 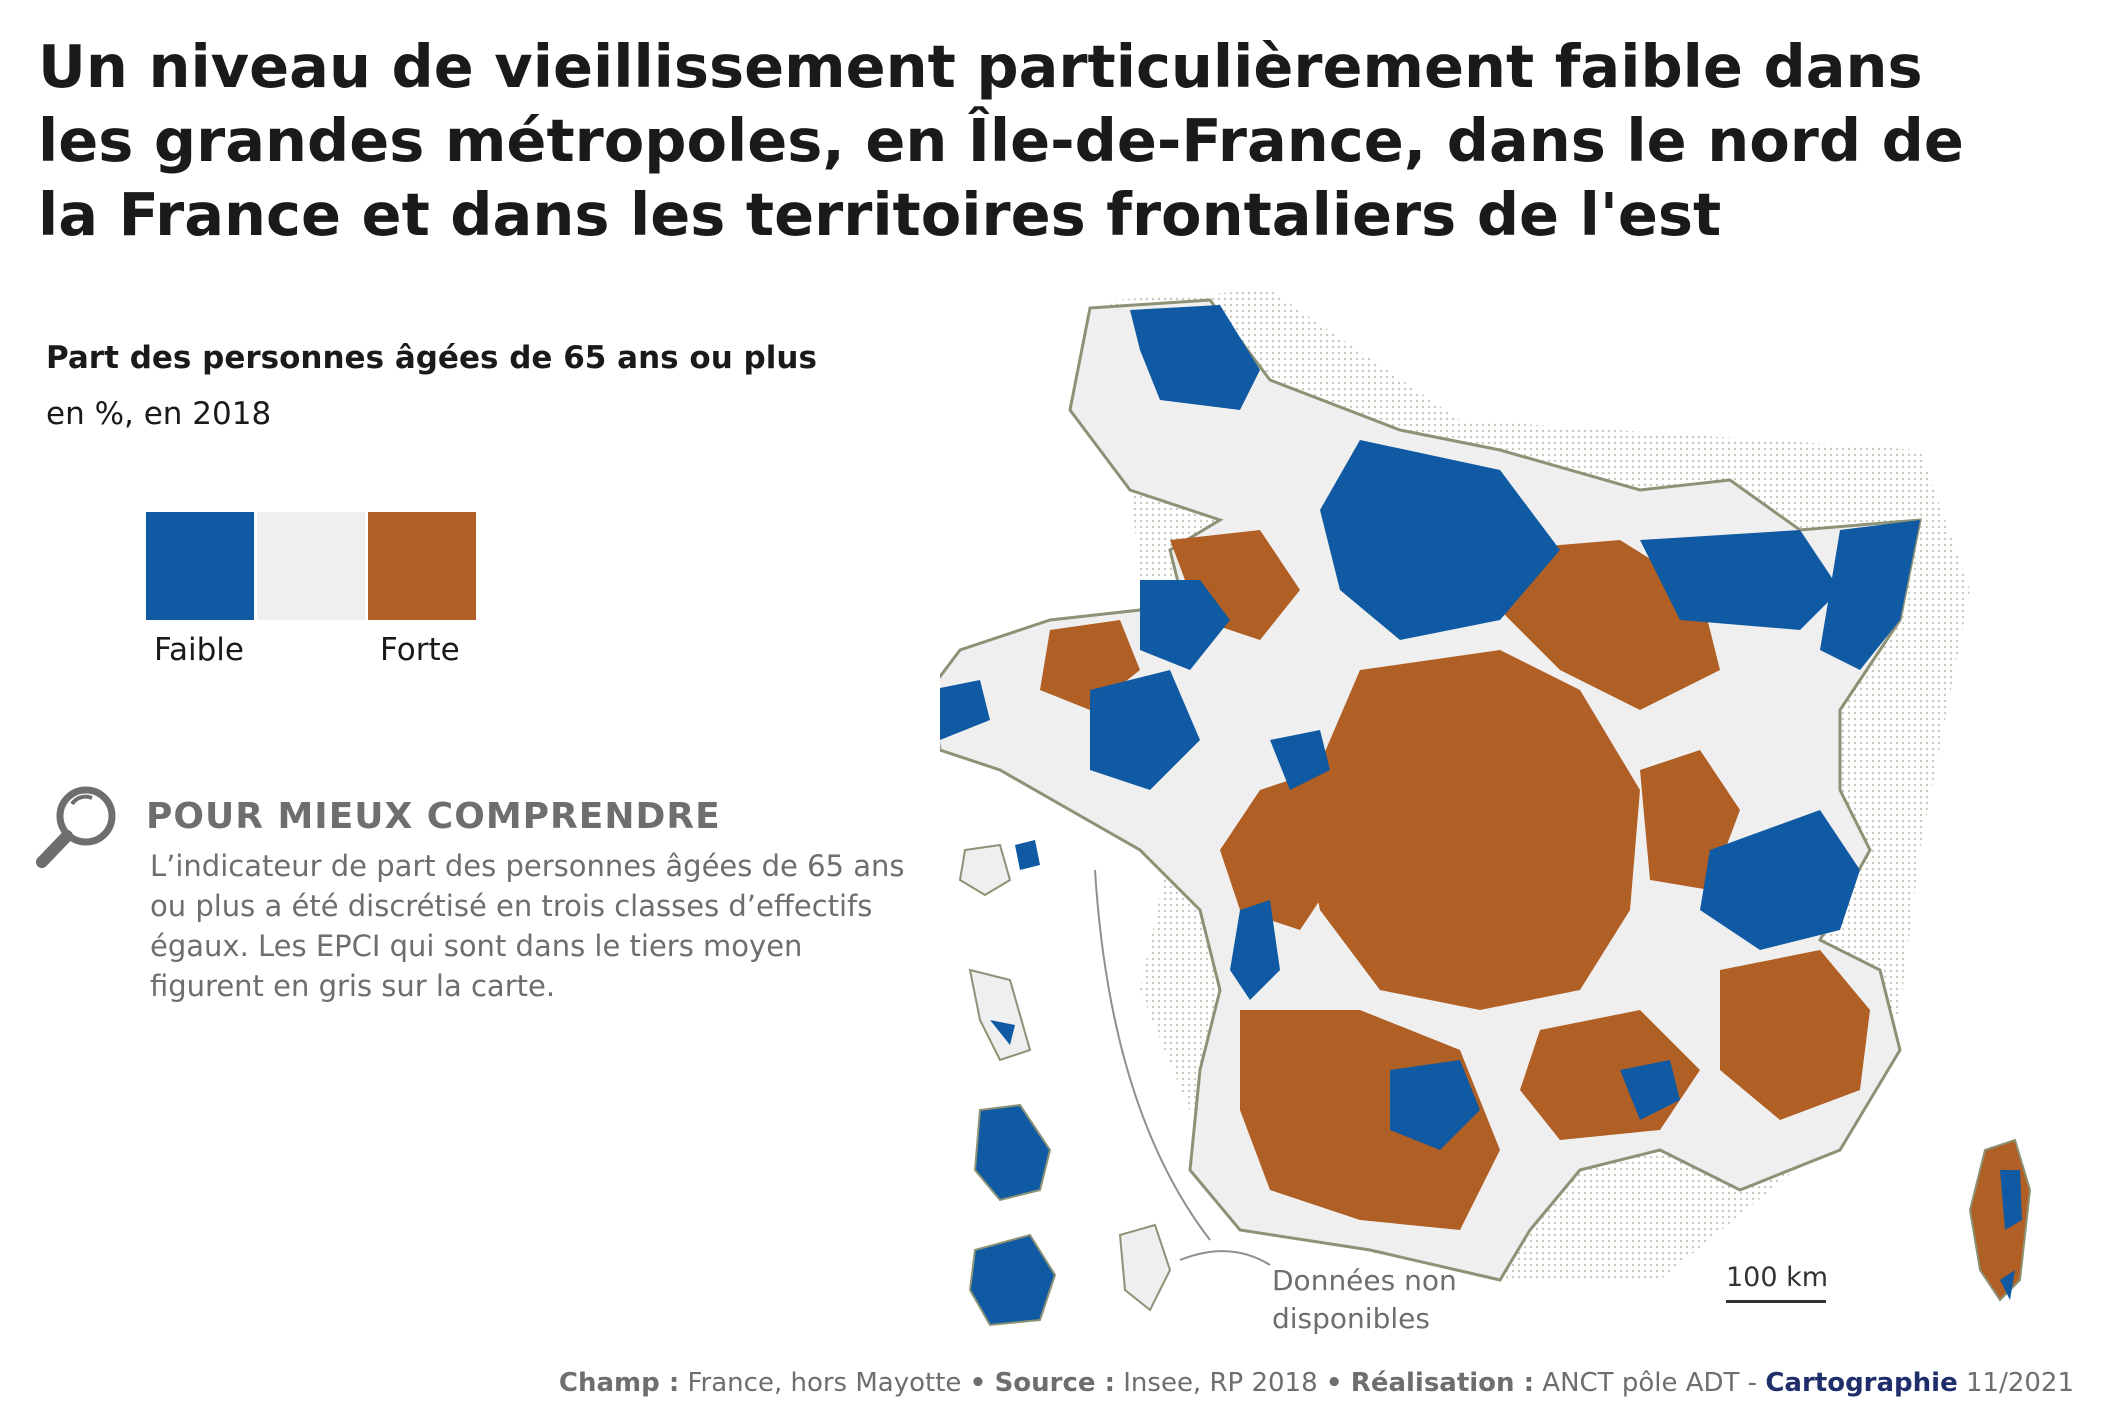 I want to click on source-label: Source :, so click(x=1054, y=1383).